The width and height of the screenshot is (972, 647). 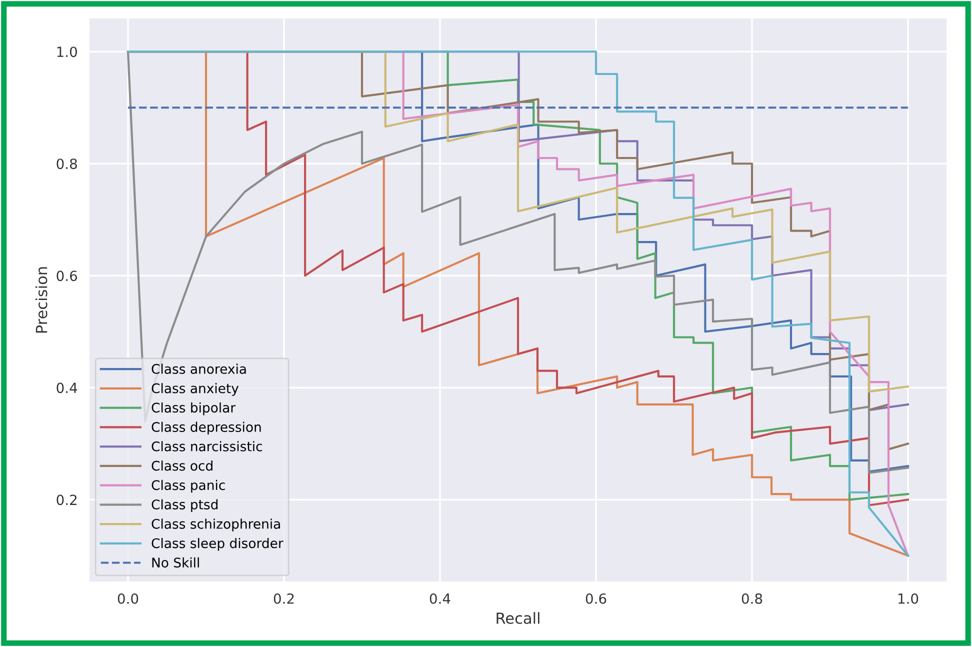 I want to click on legend-label: Class anxiety, so click(x=195, y=389).